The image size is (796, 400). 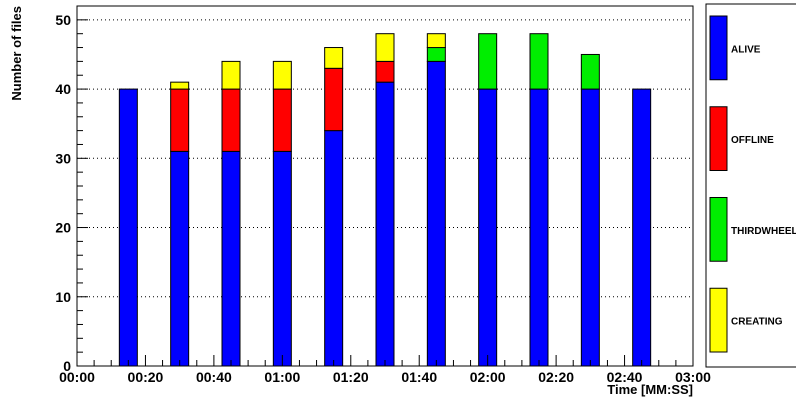 What do you see at coordinates (556, 377) in the screenshot?
I see `x-tick-label: 02:20` at bounding box center [556, 377].